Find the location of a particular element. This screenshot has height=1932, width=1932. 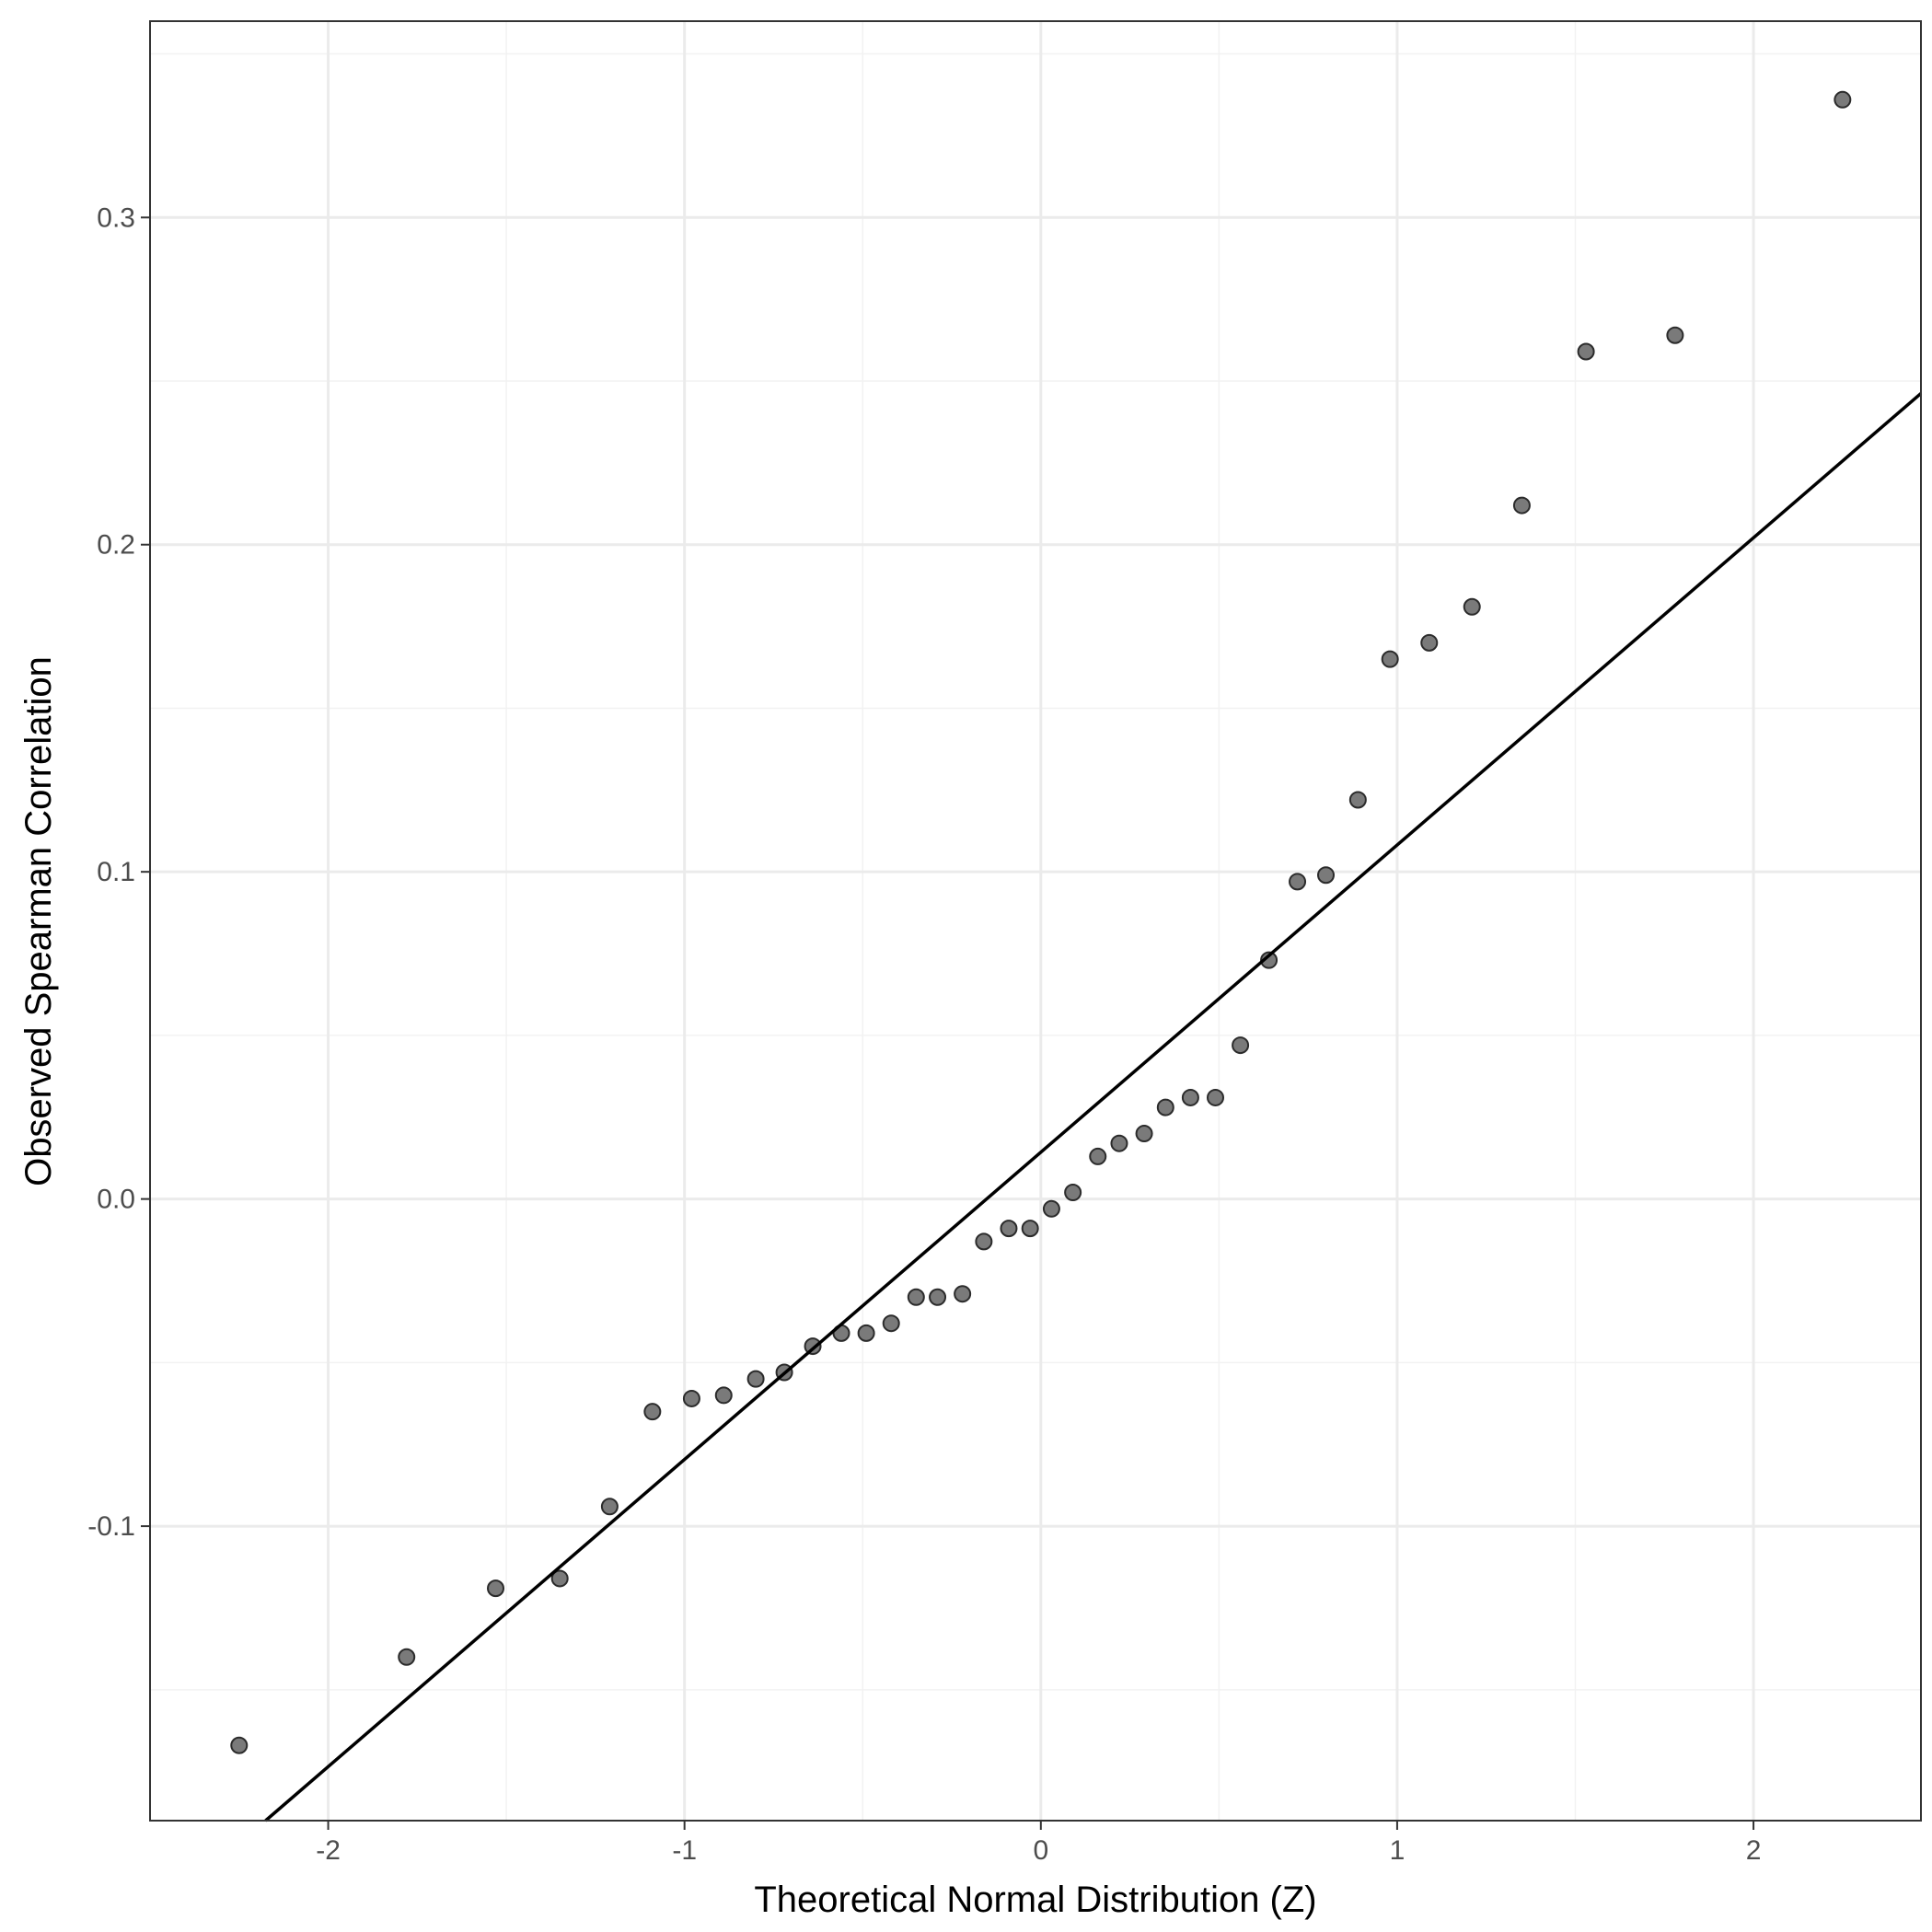

x-tick-label: 2 is located at coordinates (1754, 1851).